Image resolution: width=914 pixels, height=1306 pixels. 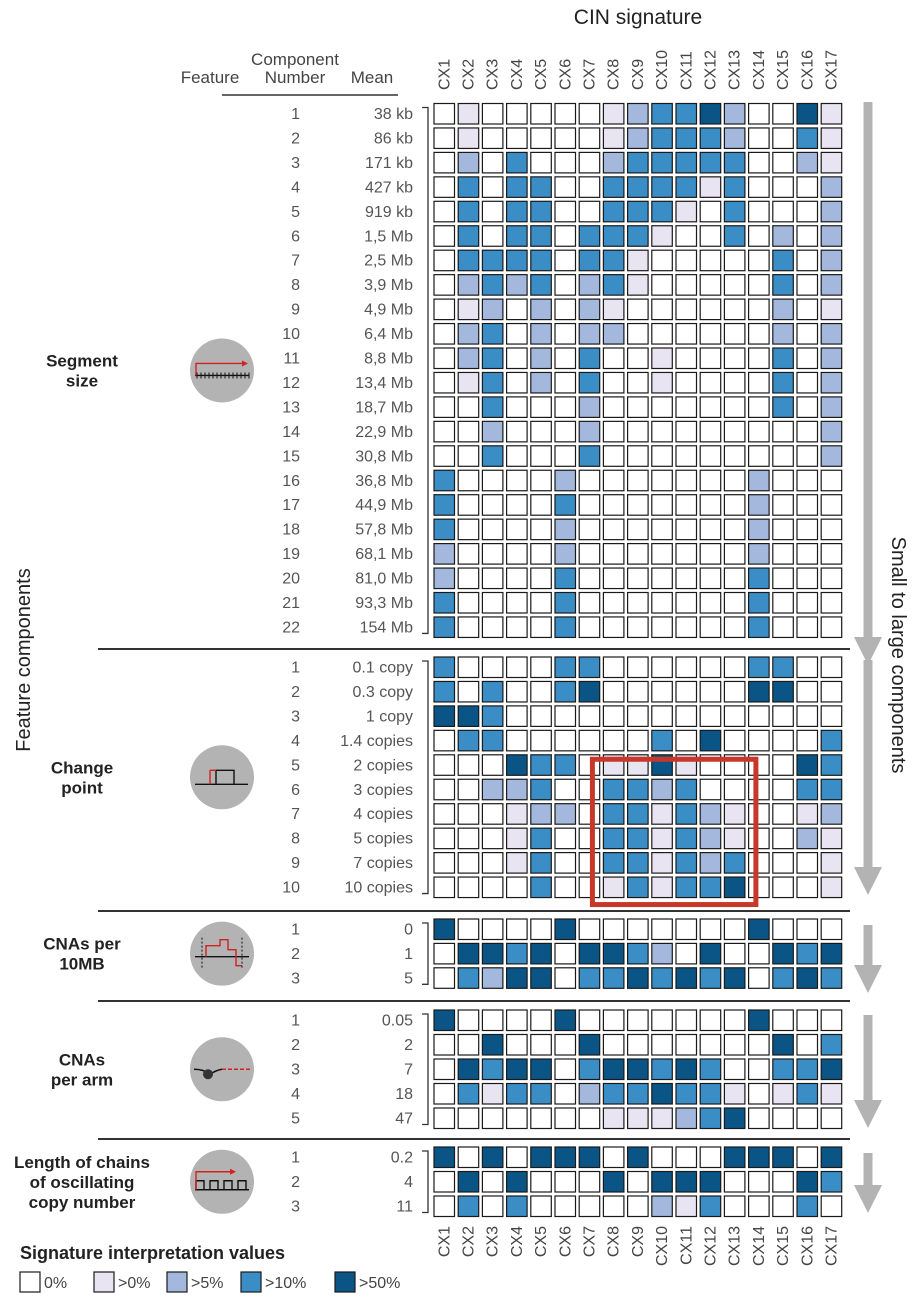 I want to click on signature-label-bottom: CX11, so click(x=686, y=1245).